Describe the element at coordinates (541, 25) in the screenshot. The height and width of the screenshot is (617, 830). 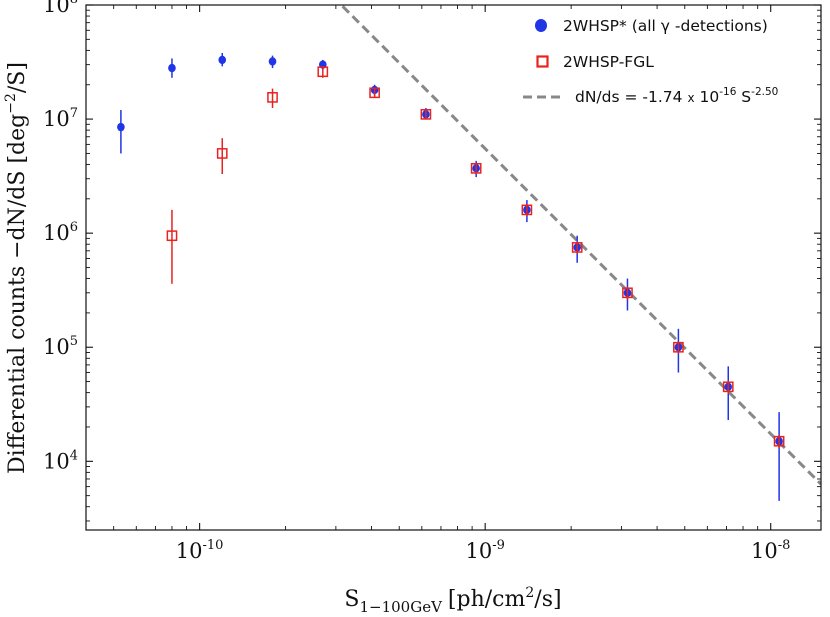
I see `legend-marker-circle` at that location.